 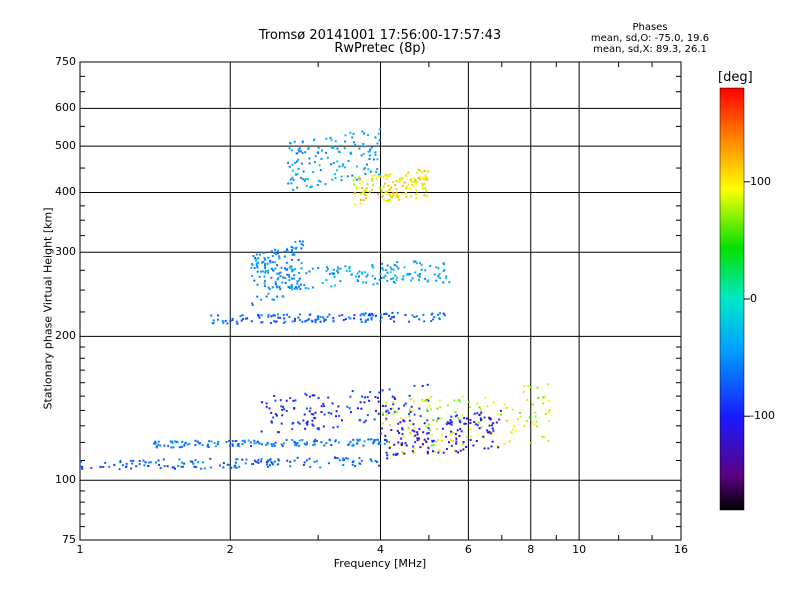 What do you see at coordinates (579, 549) in the screenshot?
I see `x-tick-label: 10` at bounding box center [579, 549].